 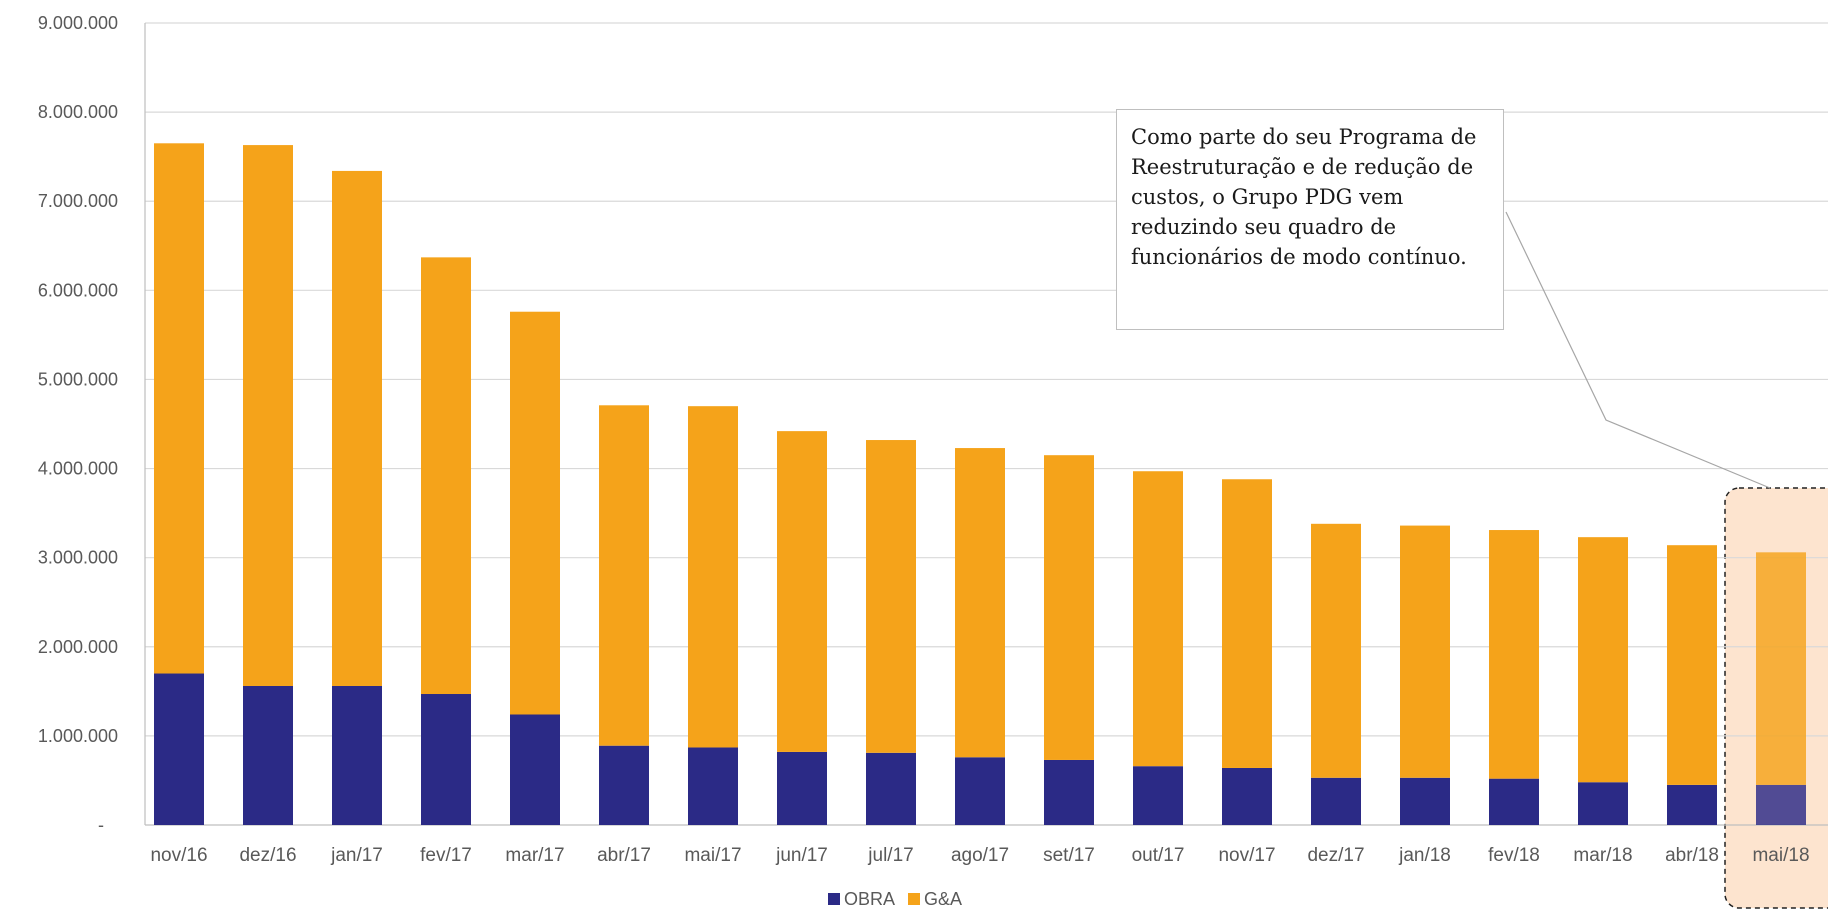 I want to click on x-tick-label: jul/17, so click(x=890, y=855).